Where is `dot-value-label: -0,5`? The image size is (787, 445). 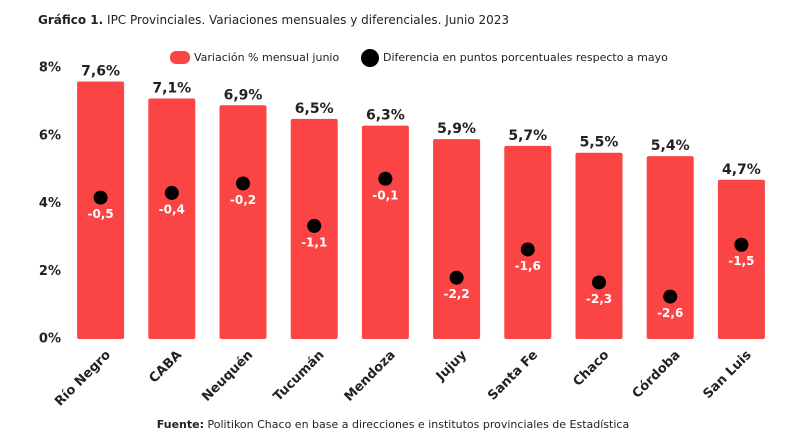 dot-value-label: -0,5 is located at coordinates (100, 214).